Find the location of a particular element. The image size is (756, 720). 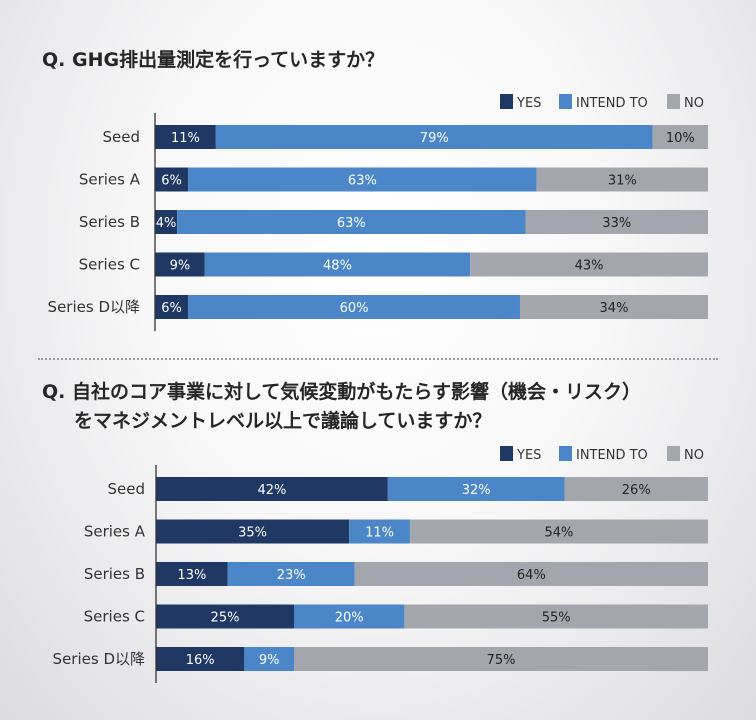

data-label: 34% is located at coordinates (614, 308).